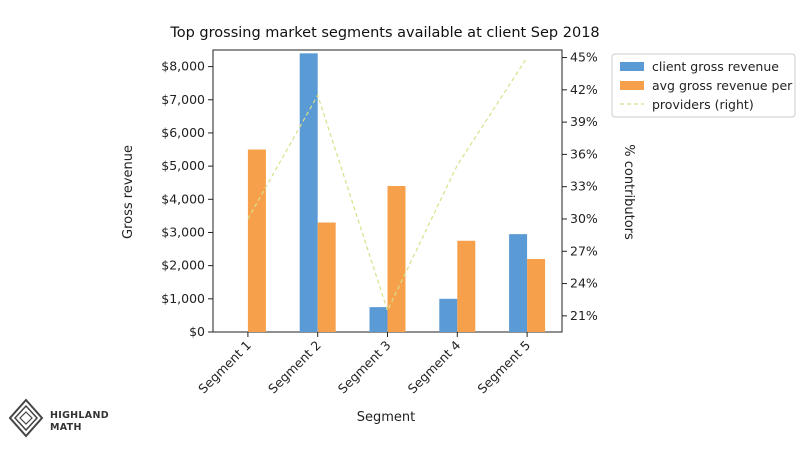  I want to click on y-tick-label-1000: $1,000, so click(183, 298).